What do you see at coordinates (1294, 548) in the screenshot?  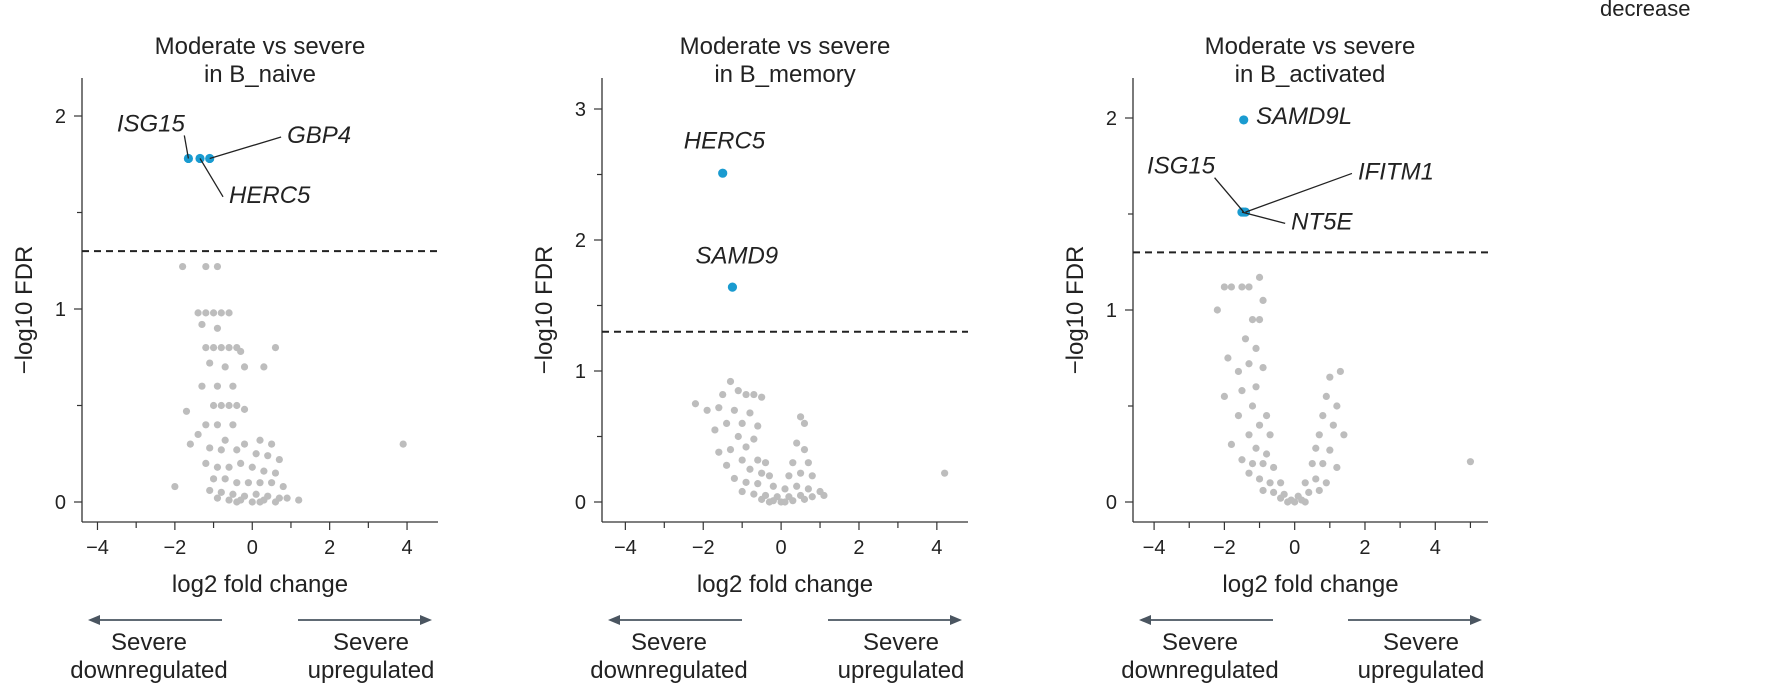 I see `x-tick-label: 0` at bounding box center [1294, 548].